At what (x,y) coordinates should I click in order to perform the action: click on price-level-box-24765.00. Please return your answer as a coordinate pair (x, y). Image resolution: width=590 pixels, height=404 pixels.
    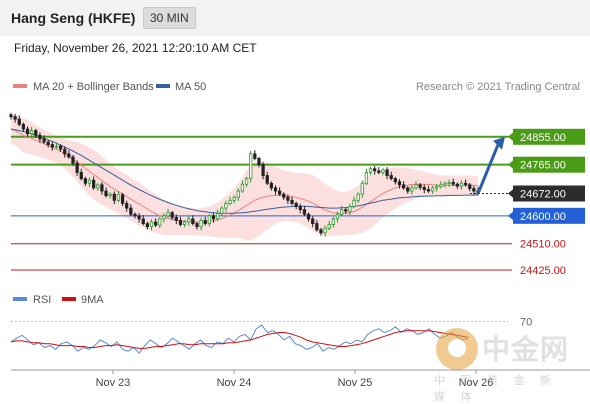
    Looking at the image, I should click on (549, 164).